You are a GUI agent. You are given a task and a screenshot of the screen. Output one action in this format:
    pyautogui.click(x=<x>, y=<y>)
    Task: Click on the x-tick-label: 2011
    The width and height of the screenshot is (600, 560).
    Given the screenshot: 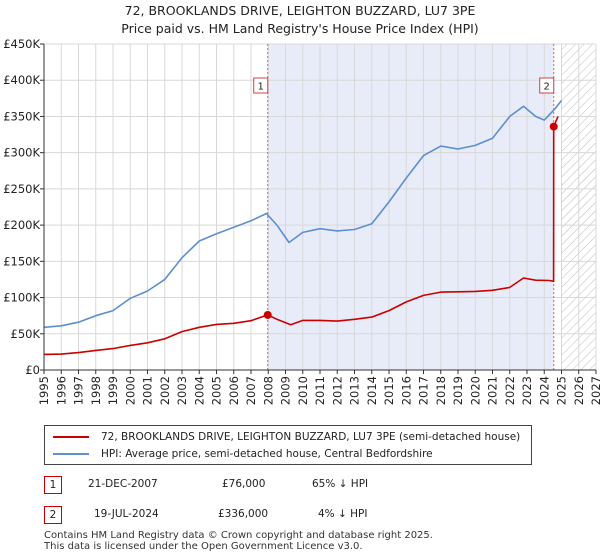 What is the action you would take?
    pyautogui.click(x=320, y=390)
    